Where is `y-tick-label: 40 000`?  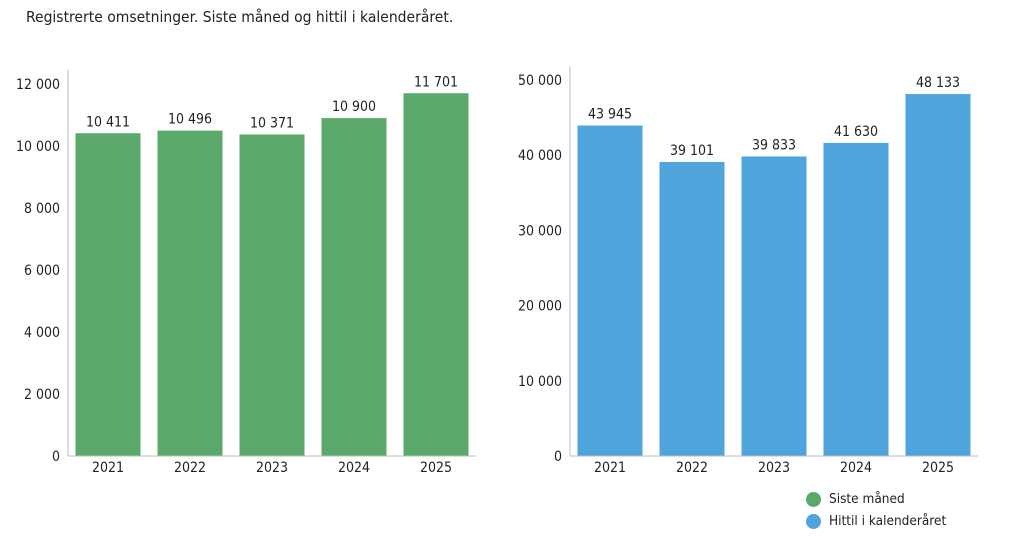
y-tick-label: 40 000 is located at coordinates (540, 156).